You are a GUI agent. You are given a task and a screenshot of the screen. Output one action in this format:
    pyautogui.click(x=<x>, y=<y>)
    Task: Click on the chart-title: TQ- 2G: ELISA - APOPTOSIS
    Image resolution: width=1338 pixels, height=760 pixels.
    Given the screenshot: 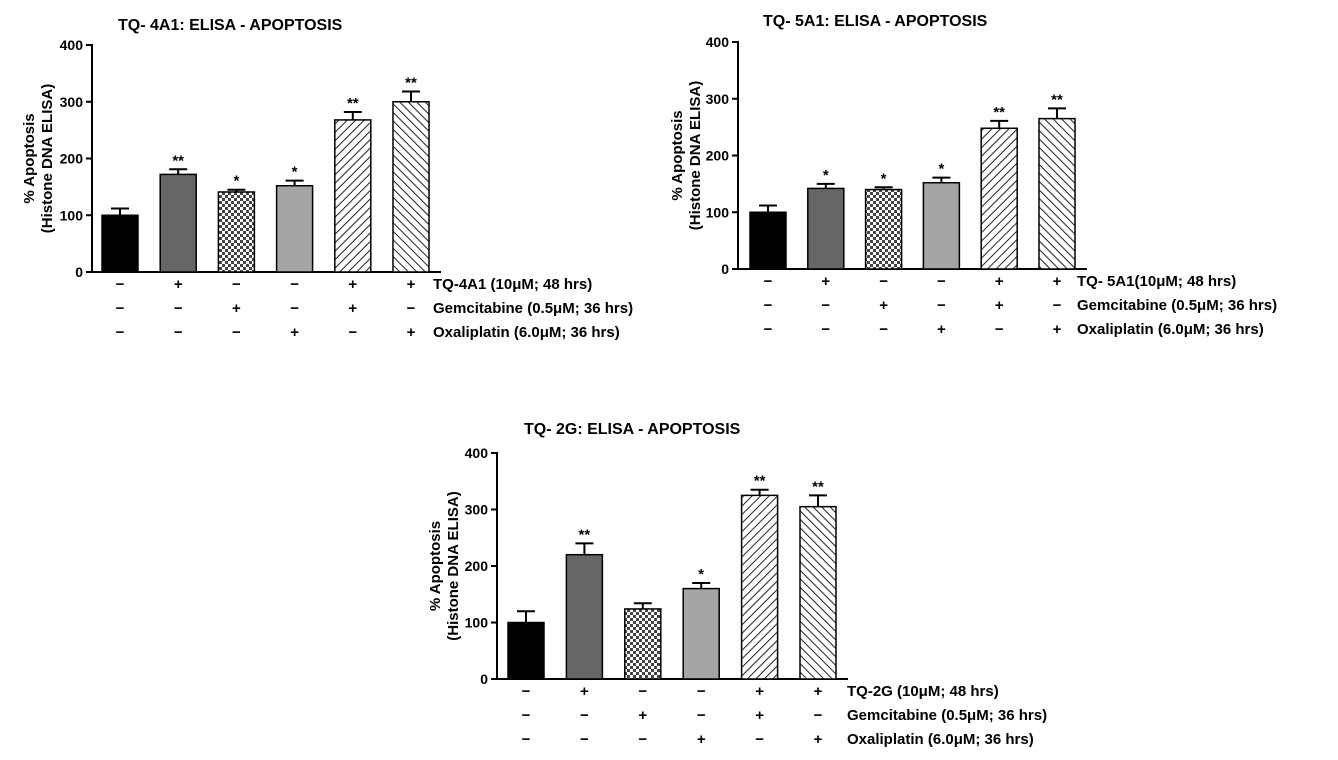 What is the action you would take?
    pyautogui.click(x=632, y=429)
    